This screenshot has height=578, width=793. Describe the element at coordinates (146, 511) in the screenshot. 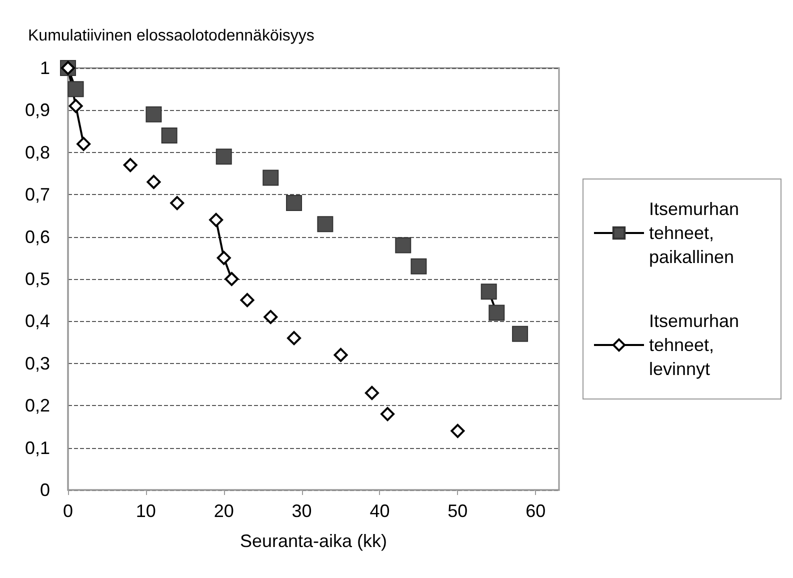

I see `x-tick-label: 10` at that location.